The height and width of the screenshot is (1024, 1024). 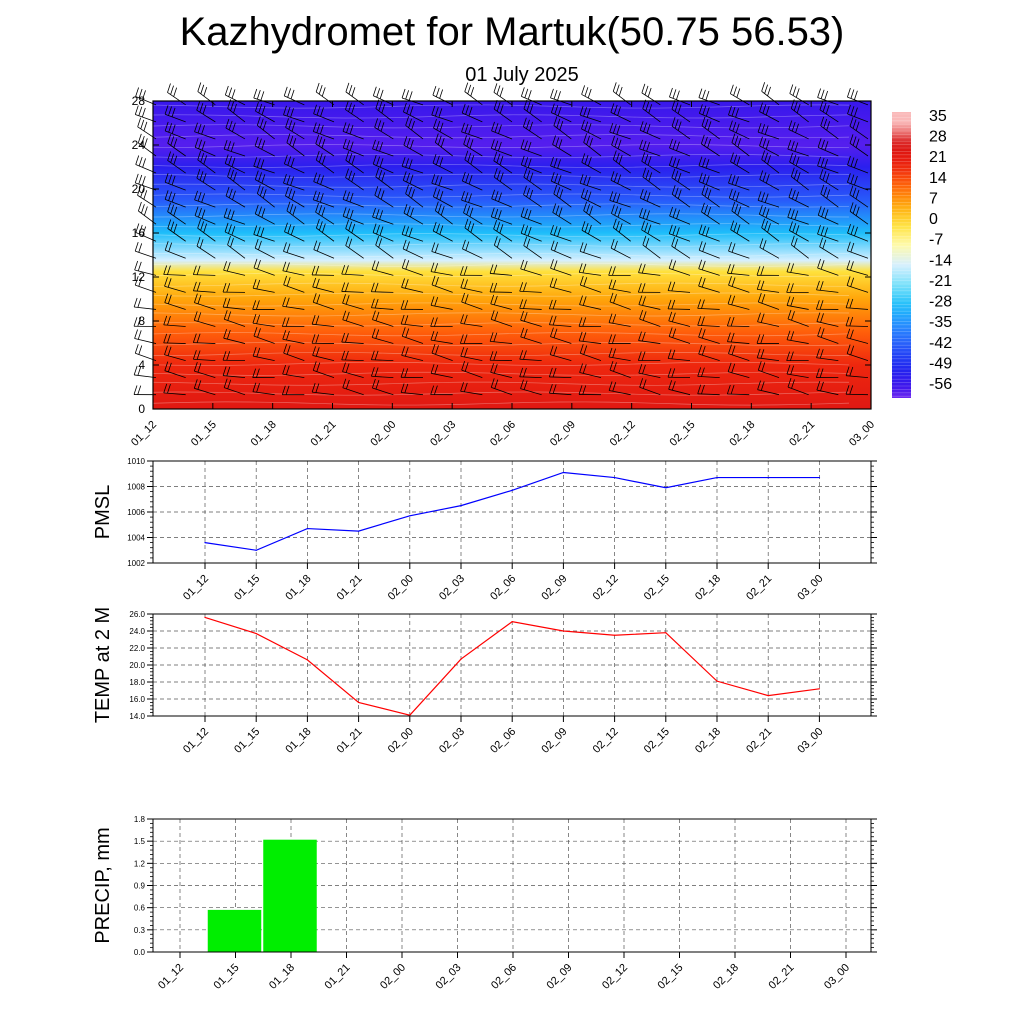 I want to click on page-title: Kazhydromet for Martuk(50.75 56.53), so click(x=512, y=32).